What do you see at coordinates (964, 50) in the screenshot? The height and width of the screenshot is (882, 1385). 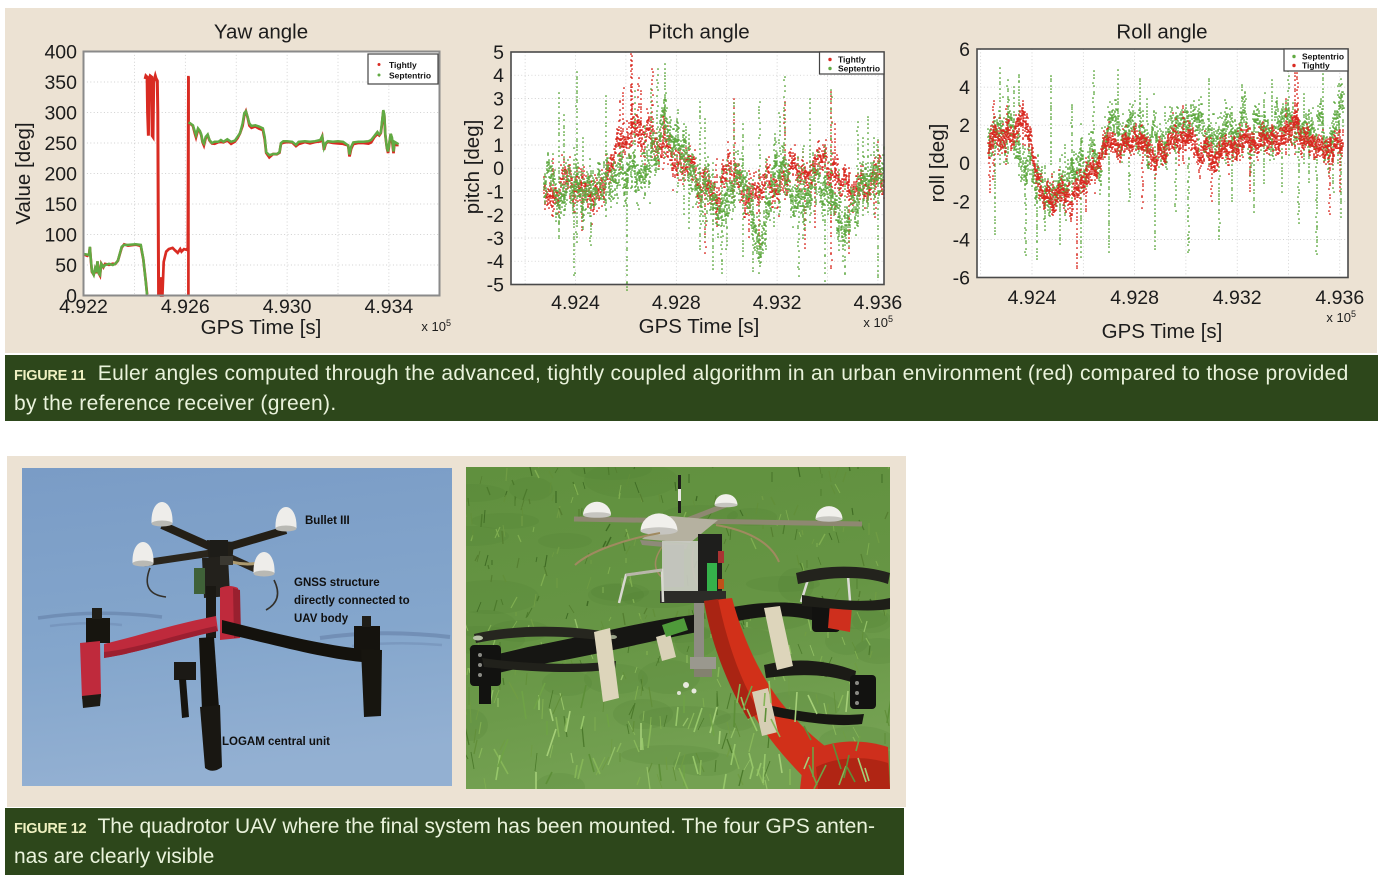 I see `svg-text: 6` at bounding box center [964, 50].